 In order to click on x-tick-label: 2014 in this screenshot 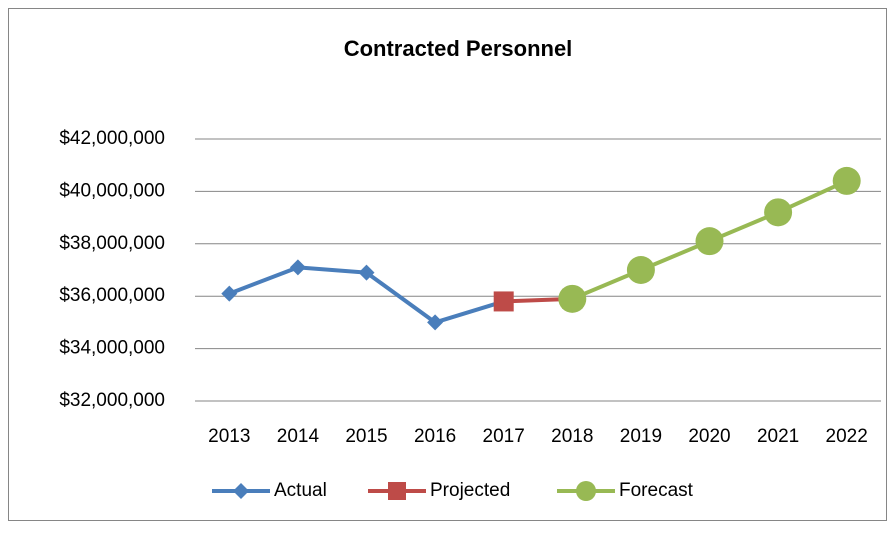, I will do `click(298, 436)`.